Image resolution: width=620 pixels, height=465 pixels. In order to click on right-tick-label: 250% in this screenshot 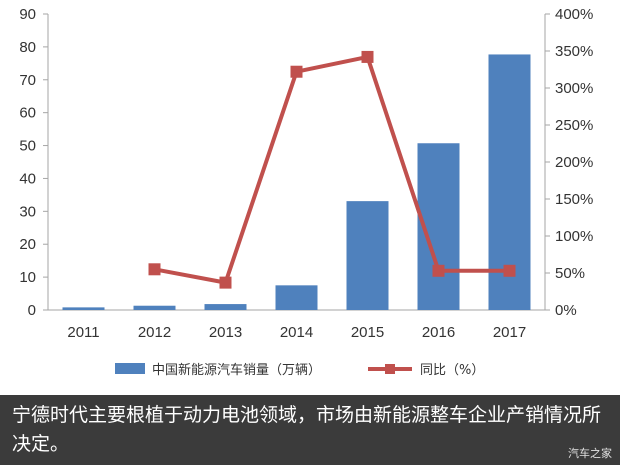, I will do `click(574, 125)`.